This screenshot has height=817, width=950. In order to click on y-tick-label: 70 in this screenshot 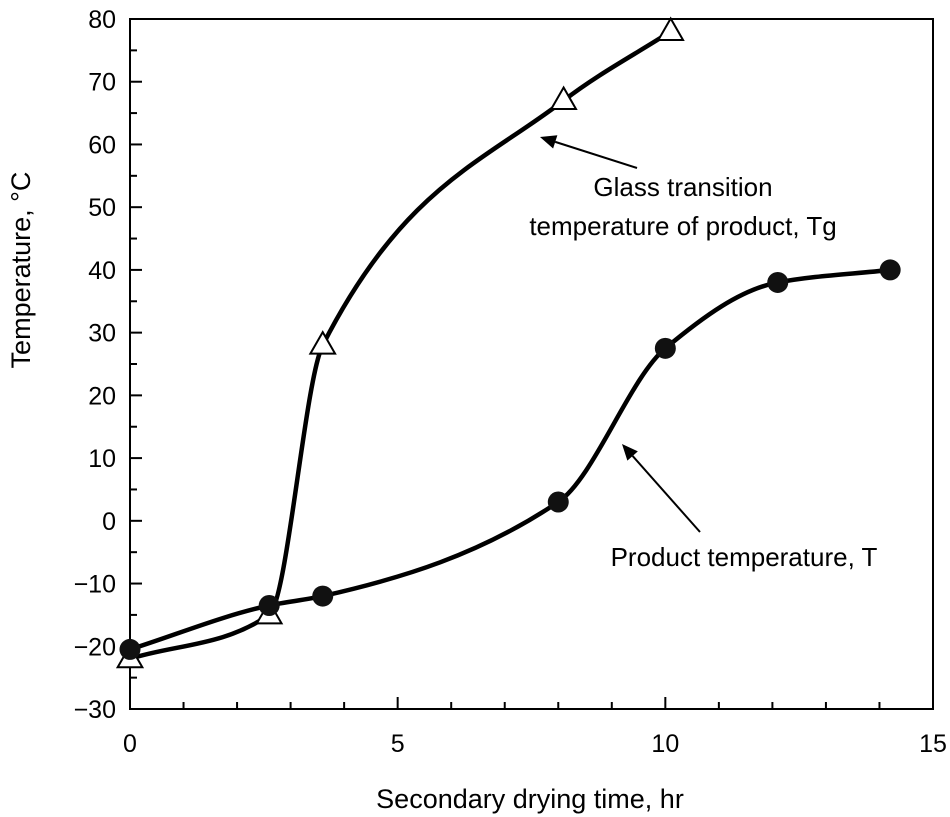, I will do `click(102, 83)`.